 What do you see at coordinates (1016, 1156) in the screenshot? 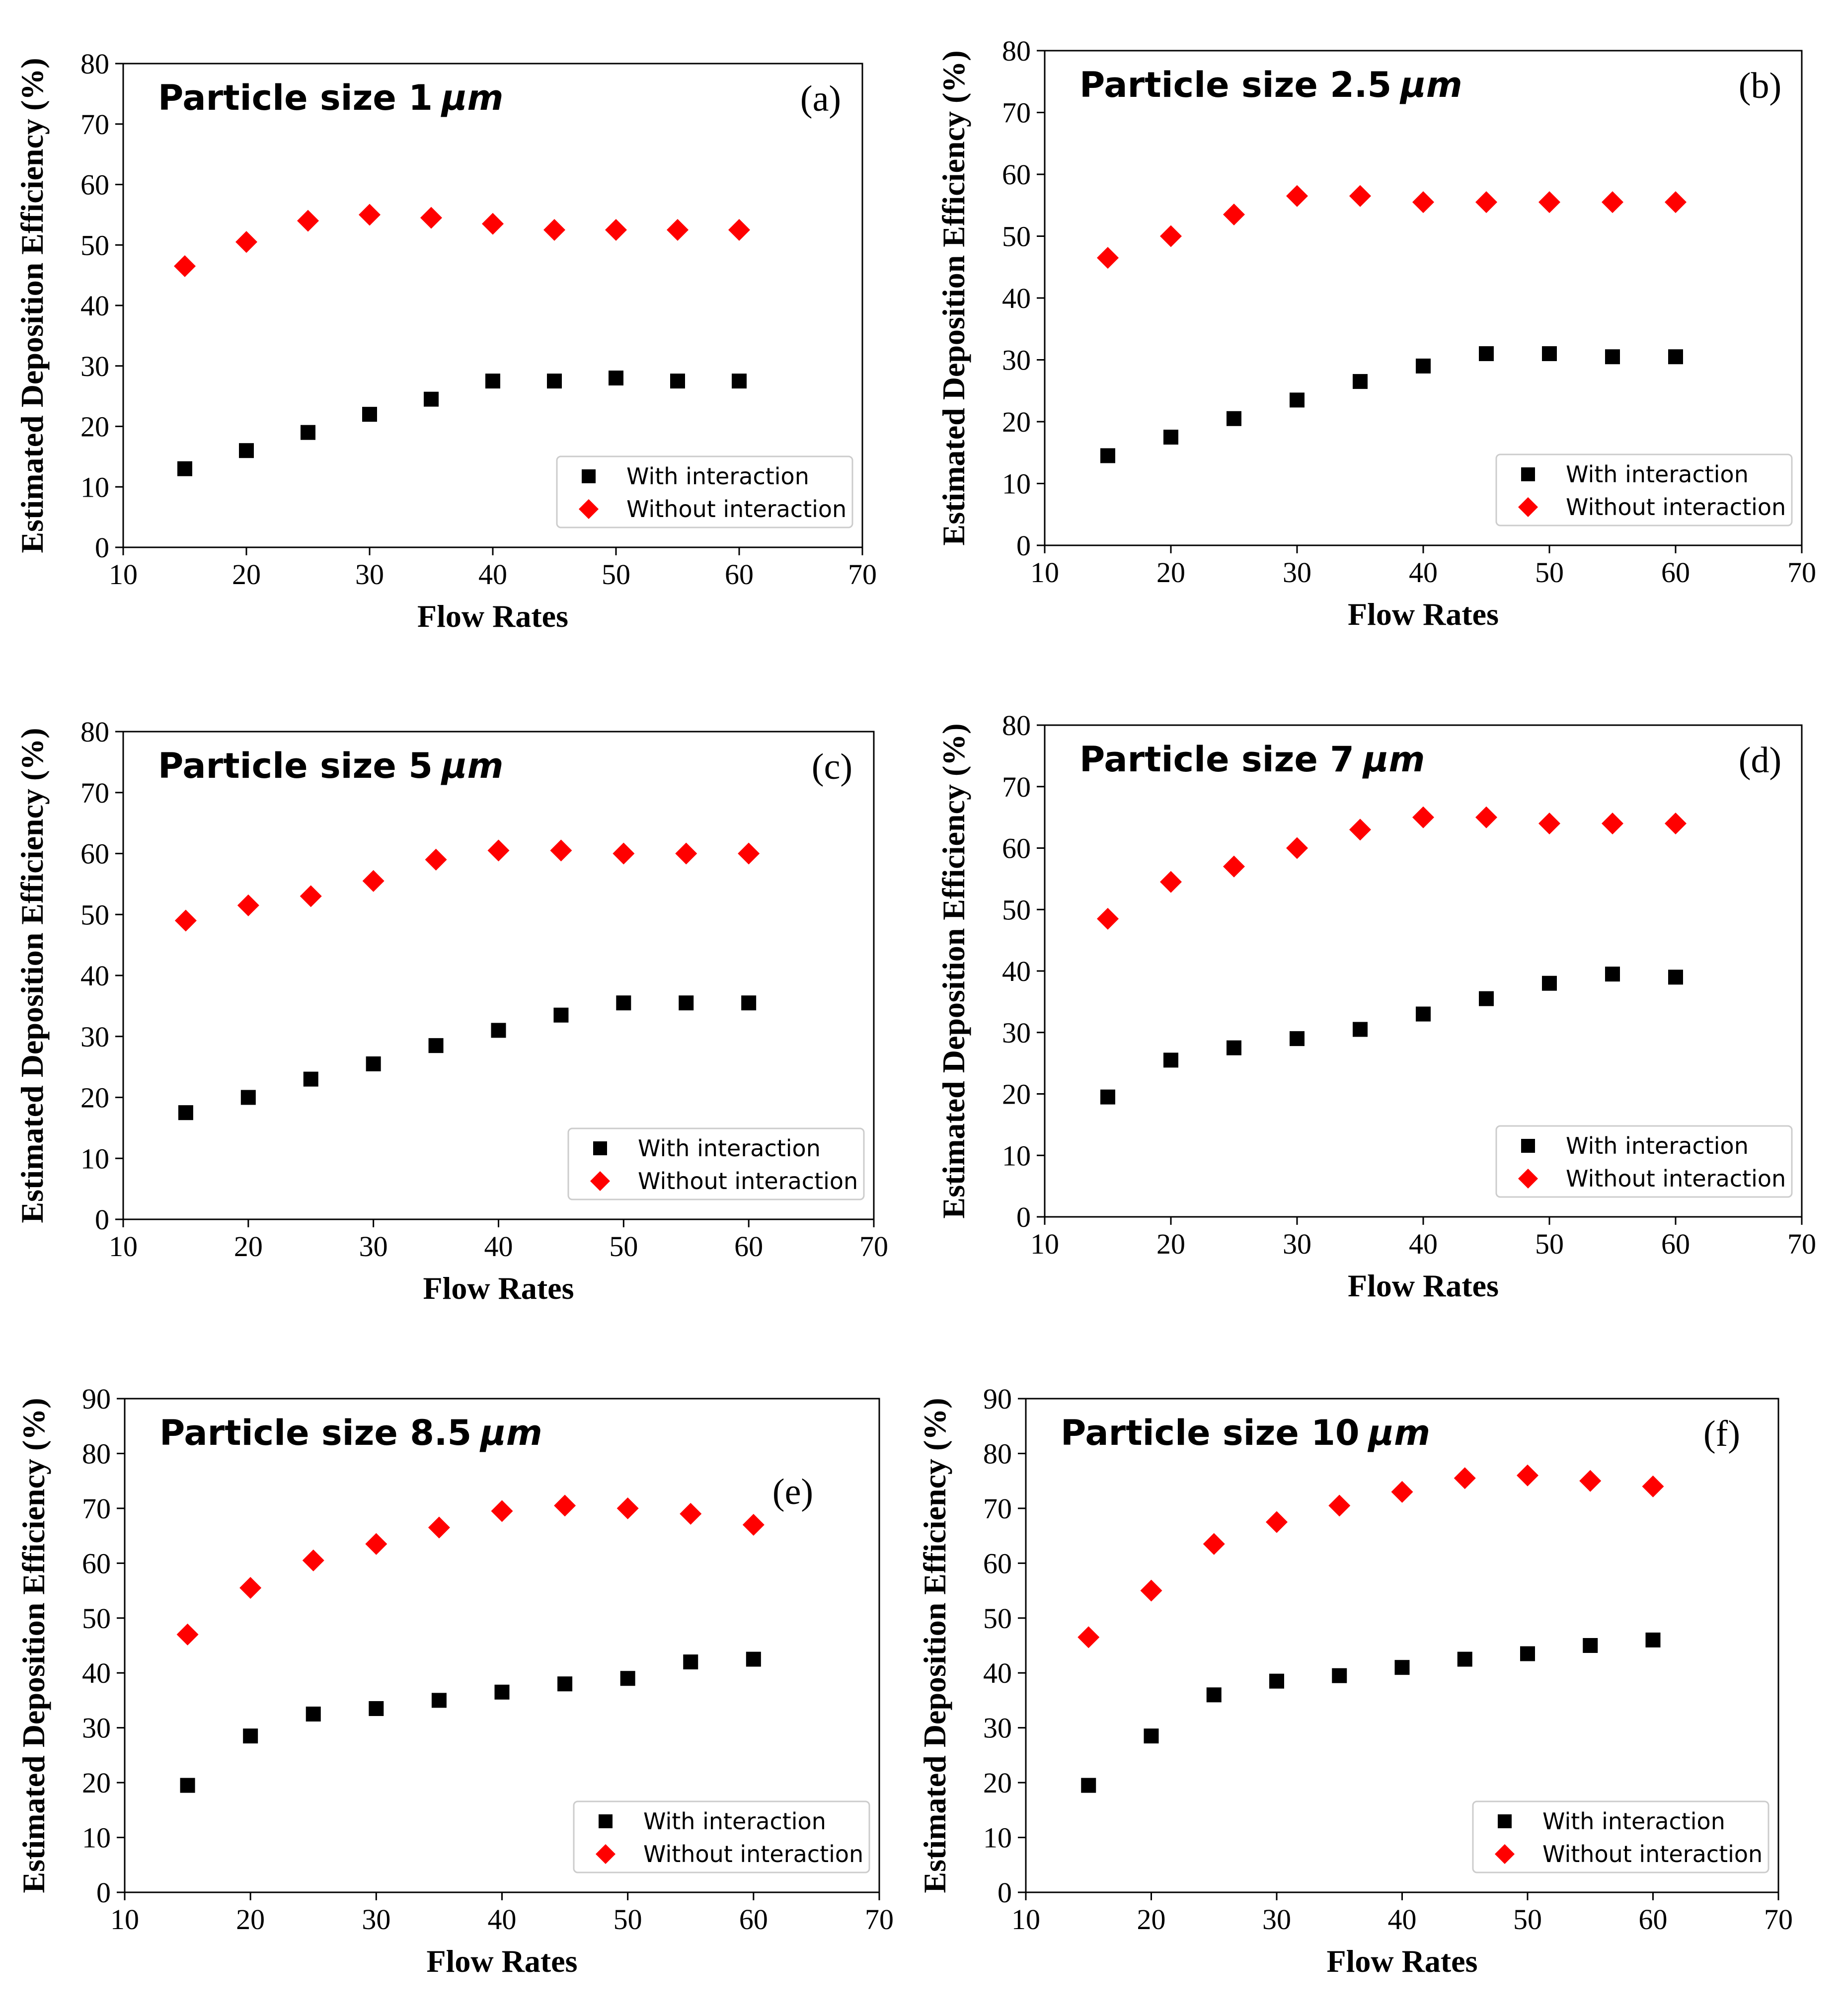
I see `y-tick-label: 10` at bounding box center [1016, 1156].